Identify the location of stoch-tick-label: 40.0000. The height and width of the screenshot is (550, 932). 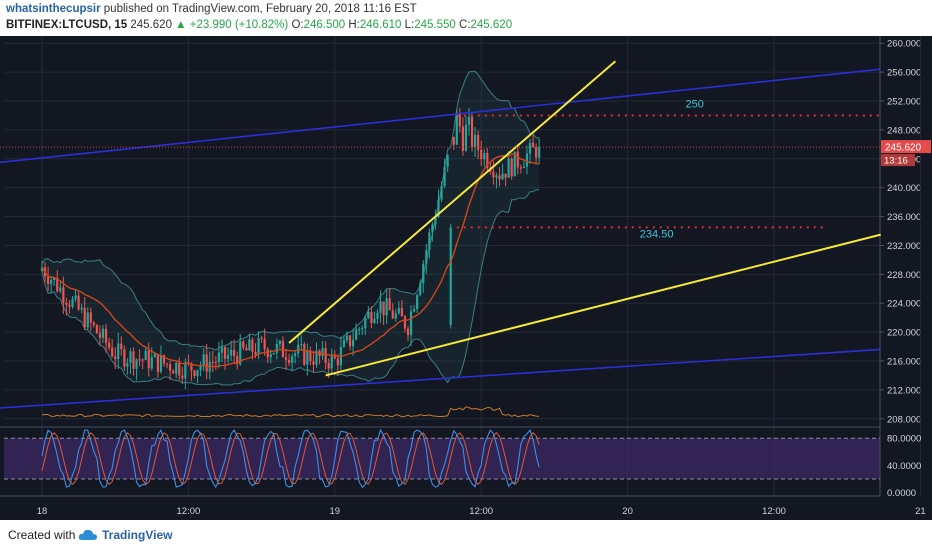
(904, 466).